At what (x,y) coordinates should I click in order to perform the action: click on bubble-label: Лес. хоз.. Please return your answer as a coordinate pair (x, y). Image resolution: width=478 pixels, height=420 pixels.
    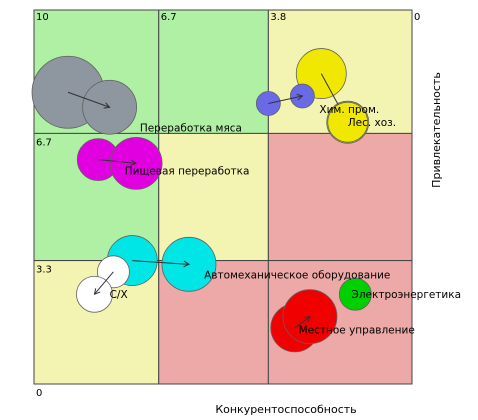
    Looking at the image, I should click on (372, 123).